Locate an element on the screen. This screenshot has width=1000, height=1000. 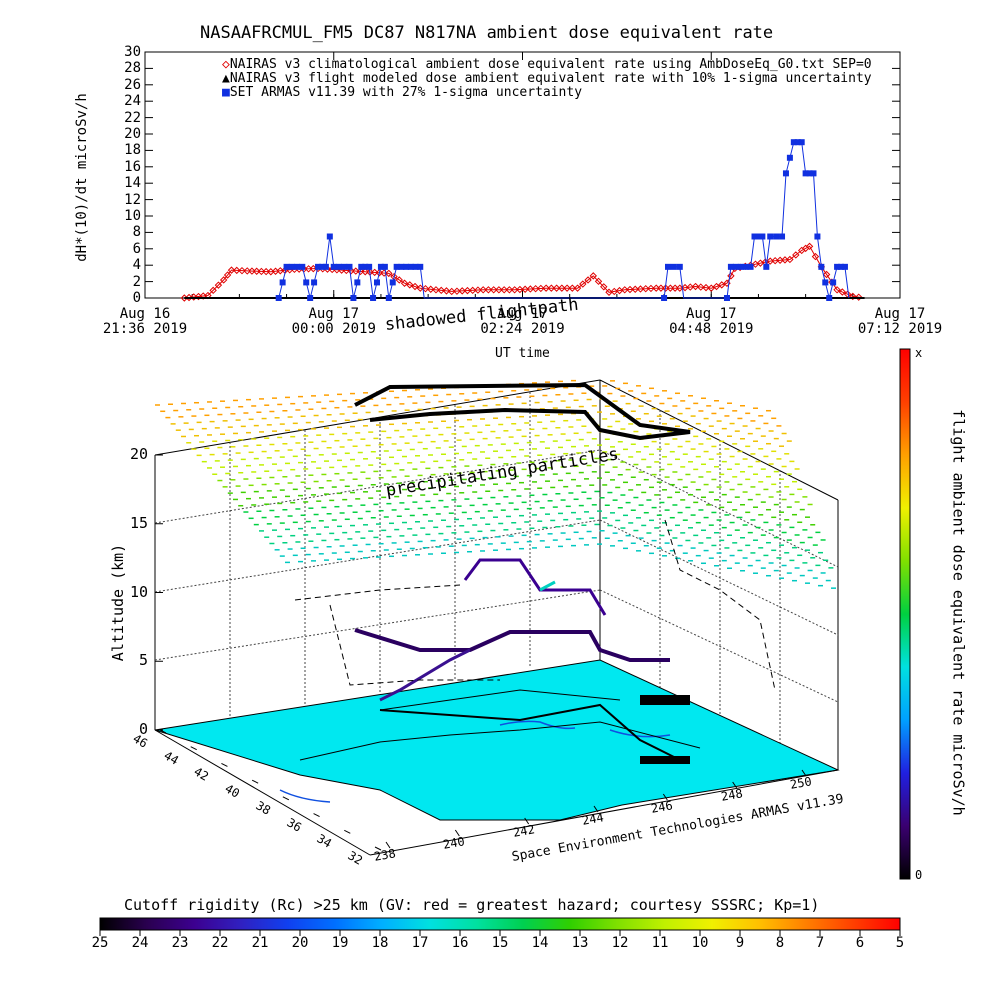
colorbar-tick-label: 5 is located at coordinates (900, 943).